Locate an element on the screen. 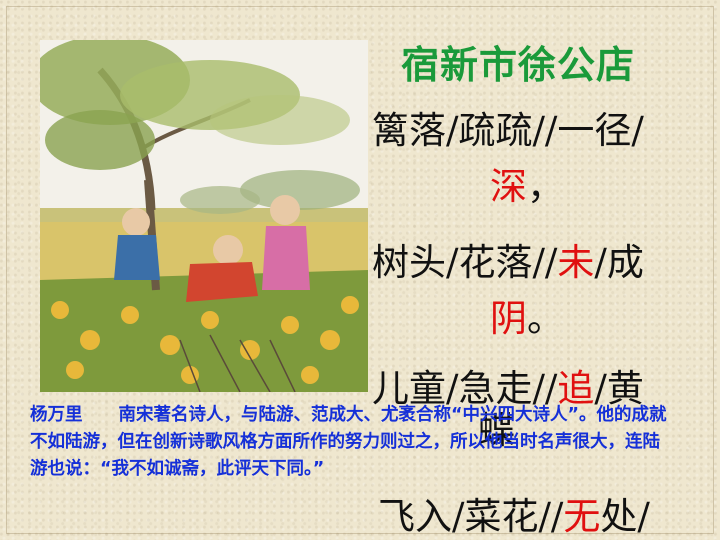 The width and height of the screenshot is (720, 540). poem-line-2-continued: 阴。 is located at coordinates (527, 318).